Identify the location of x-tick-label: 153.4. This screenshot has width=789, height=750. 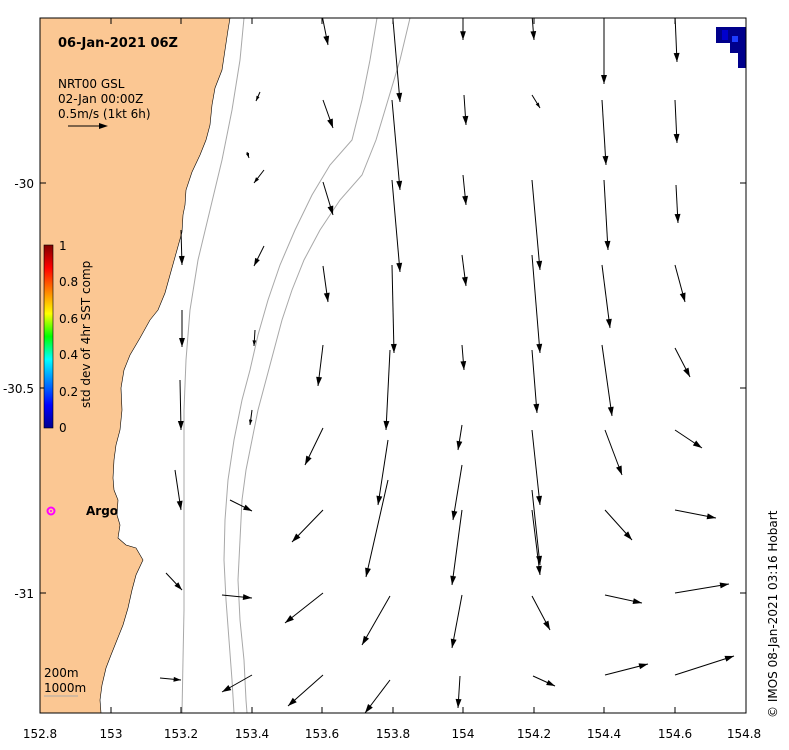
(252, 734).